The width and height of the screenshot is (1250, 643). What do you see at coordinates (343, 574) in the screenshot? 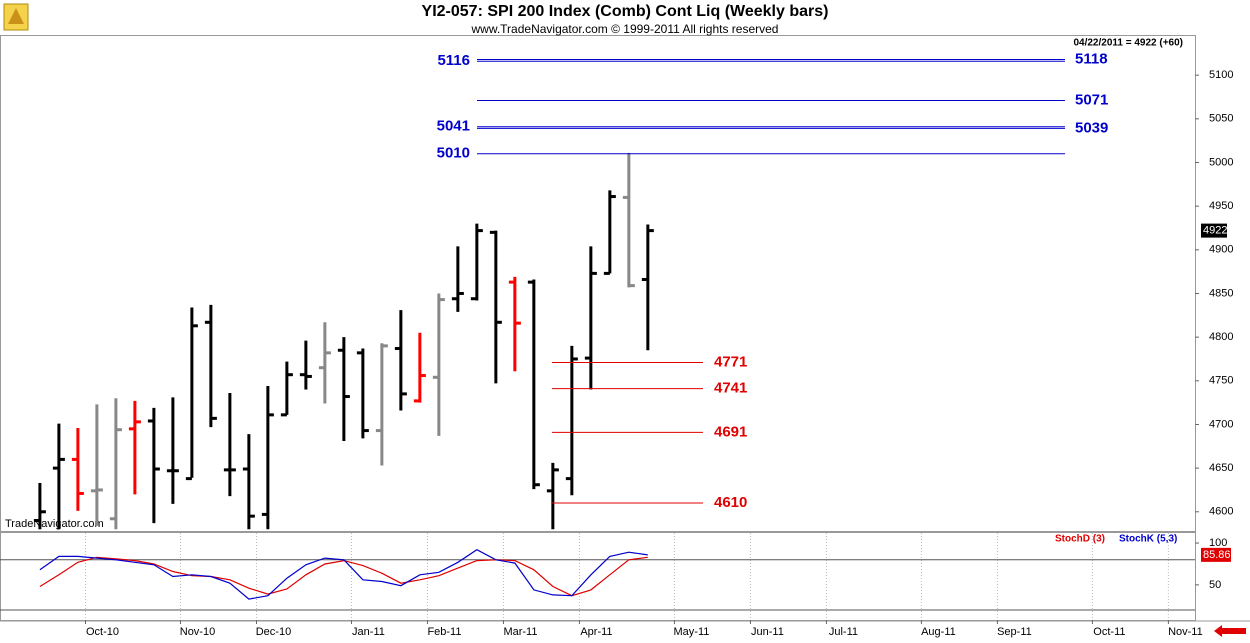
I see `stoch-line` at bounding box center [343, 574].